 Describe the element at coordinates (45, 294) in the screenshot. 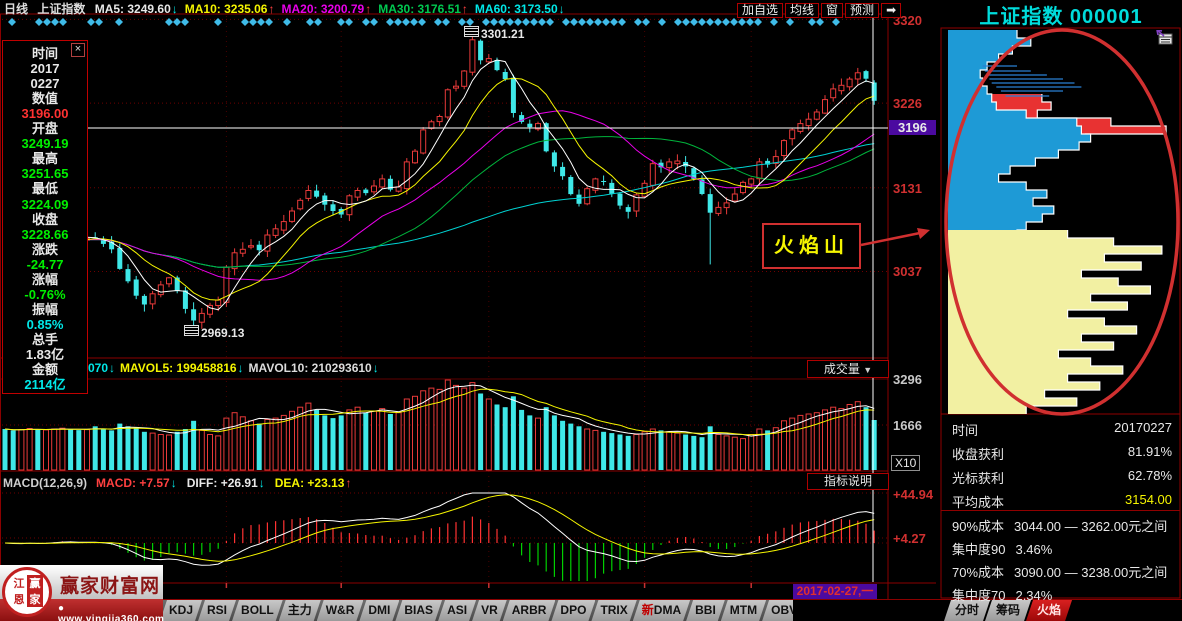

I see `info-row: -0.76%` at that location.